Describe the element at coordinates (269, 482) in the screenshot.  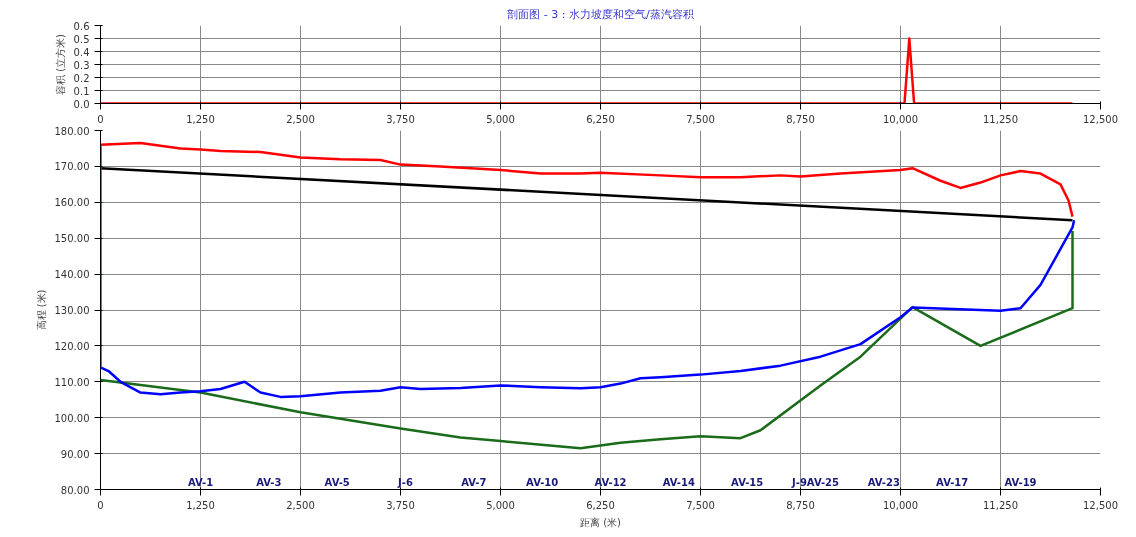
I see `annotation: AV-3` at that location.